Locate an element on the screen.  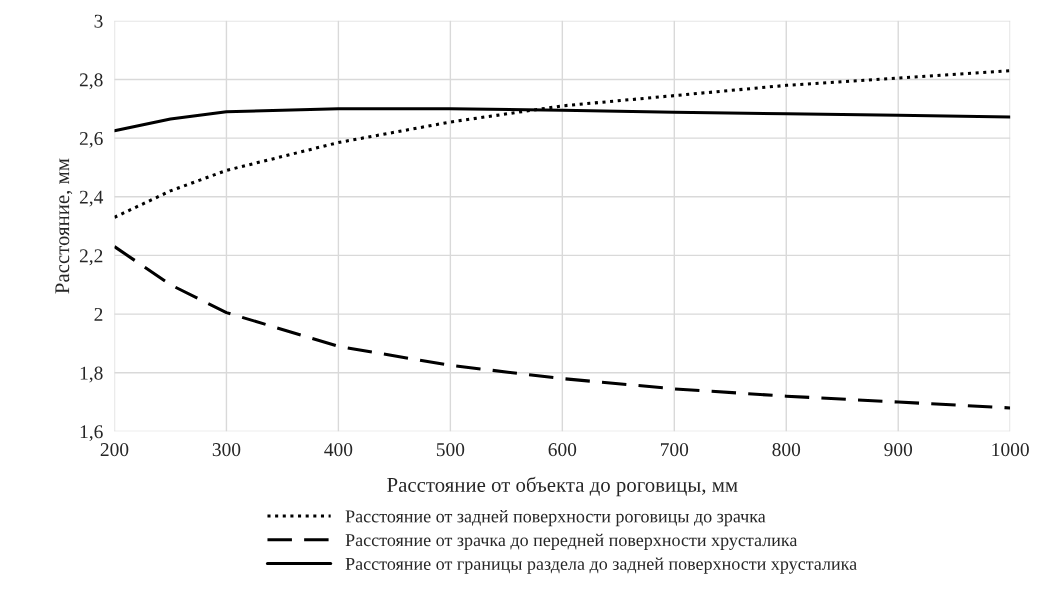
y-tick-label: 3 is located at coordinates (98, 21).